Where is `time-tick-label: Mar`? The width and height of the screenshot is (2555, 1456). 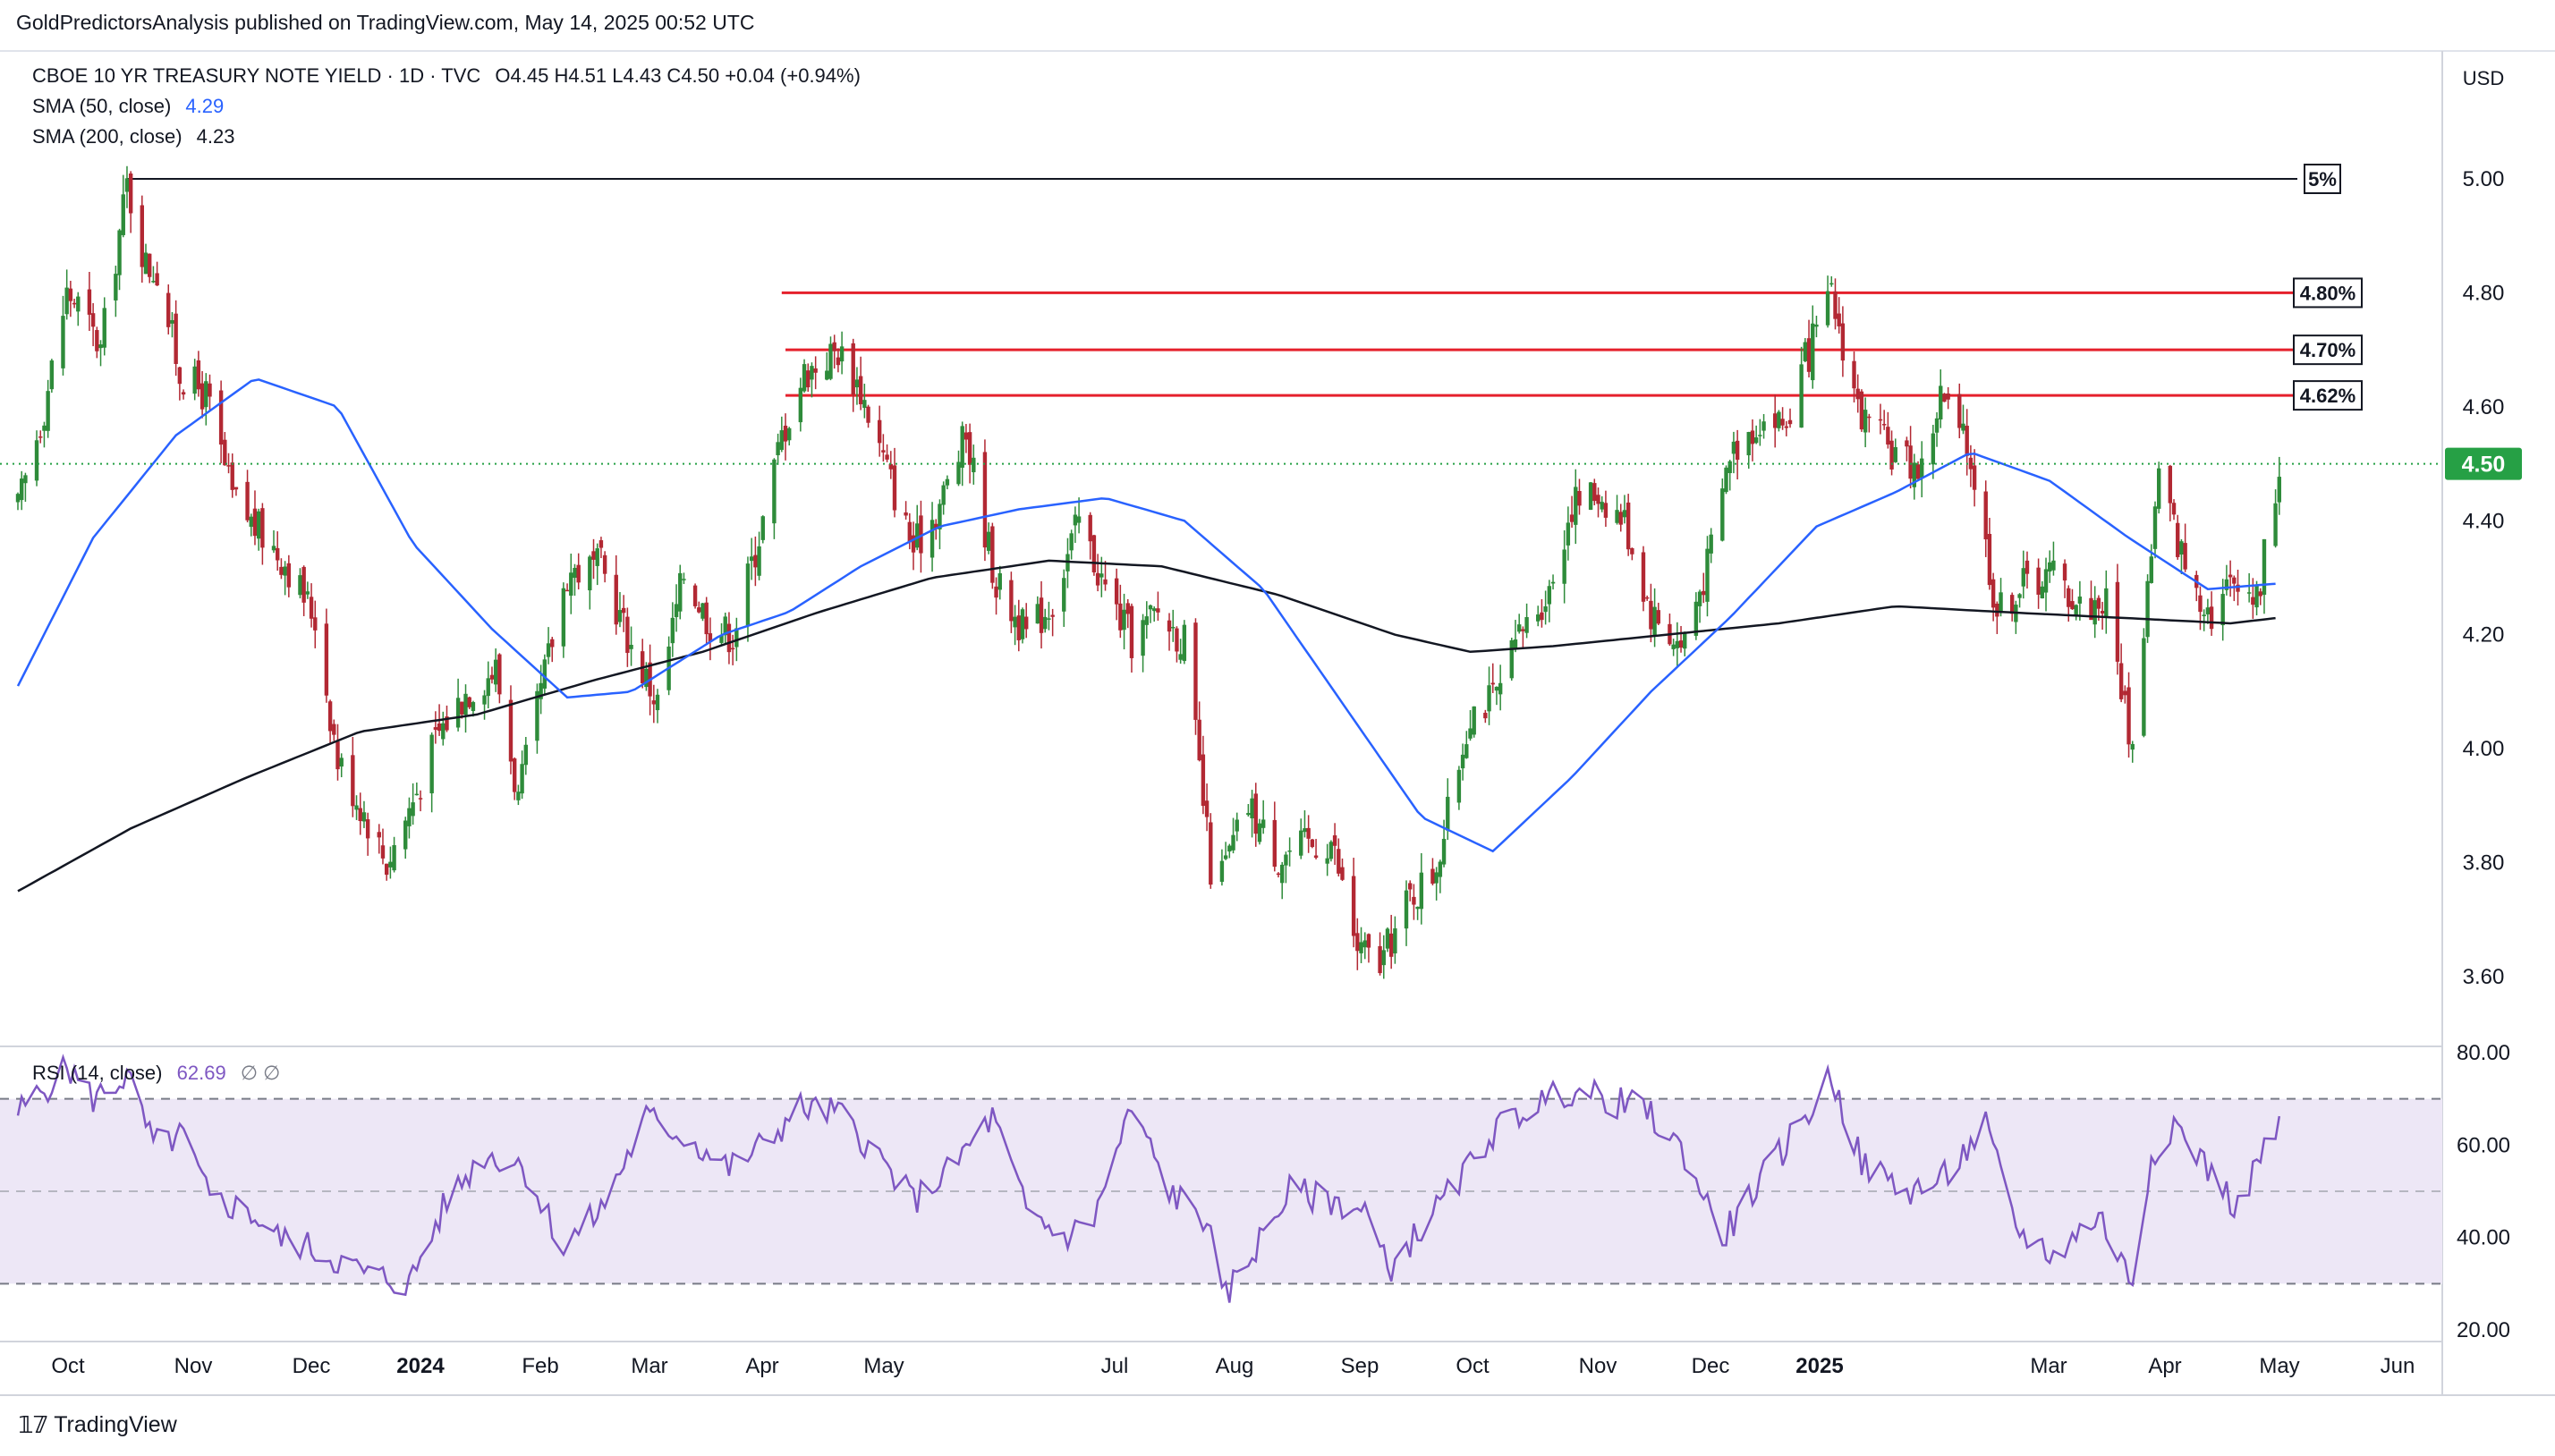
time-tick-label: Mar is located at coordinates (2049, 1366).